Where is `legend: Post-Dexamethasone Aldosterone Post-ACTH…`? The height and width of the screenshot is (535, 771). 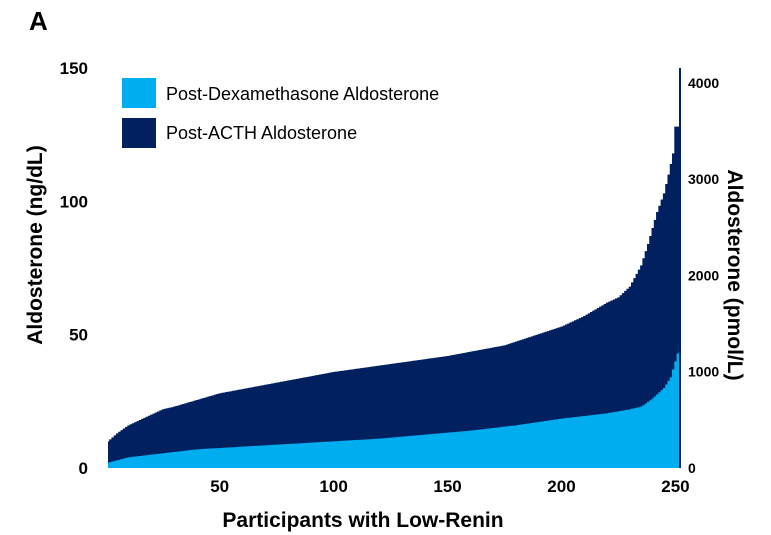 legend: Post-Dexamethasone Aldosterone Post-ACTH… is located at coordinates (280, 113).